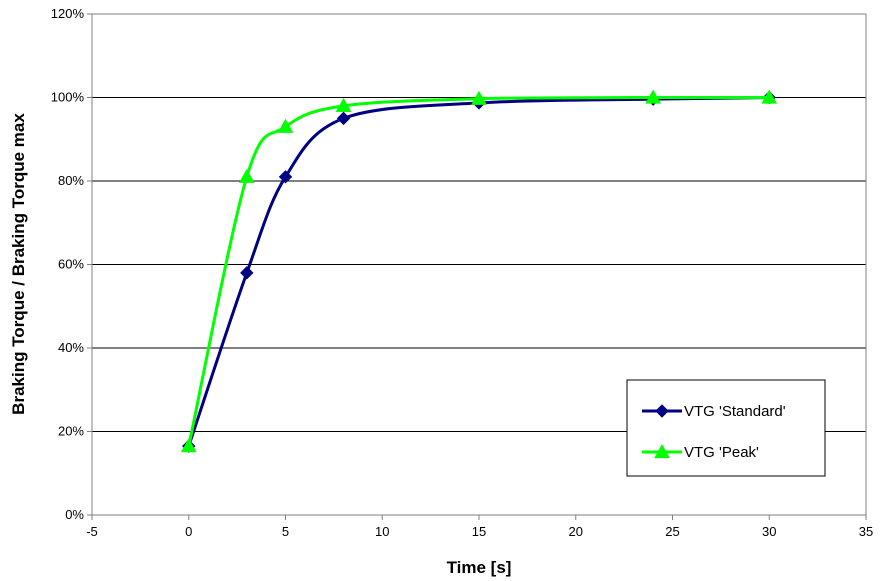  What do you see at coordinates (18, 264) in the screenshot?
I see `y-axis-title: Braking Torque / Braking Torque max` at bounding box center [18, 264].